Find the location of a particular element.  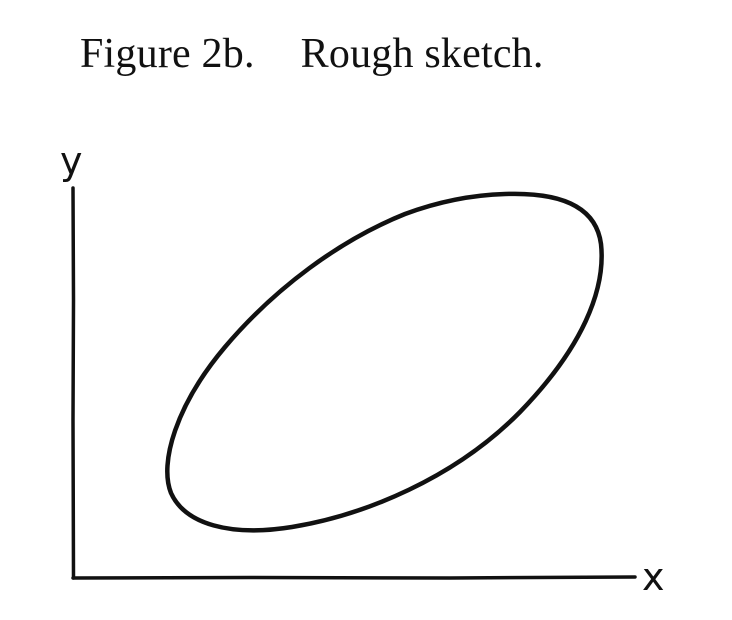

y-axis-line is located at coordinates (73, 383).